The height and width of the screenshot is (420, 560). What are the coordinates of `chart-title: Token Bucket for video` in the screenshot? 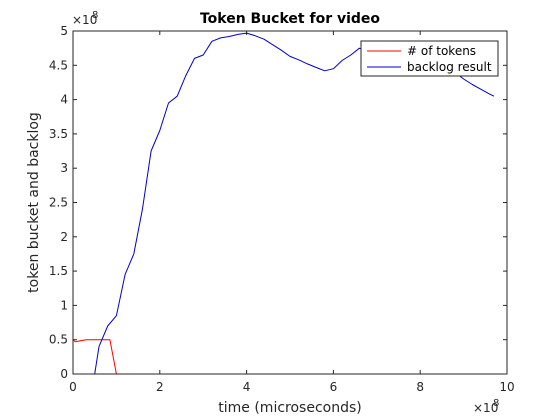 It's located at (290, 19).